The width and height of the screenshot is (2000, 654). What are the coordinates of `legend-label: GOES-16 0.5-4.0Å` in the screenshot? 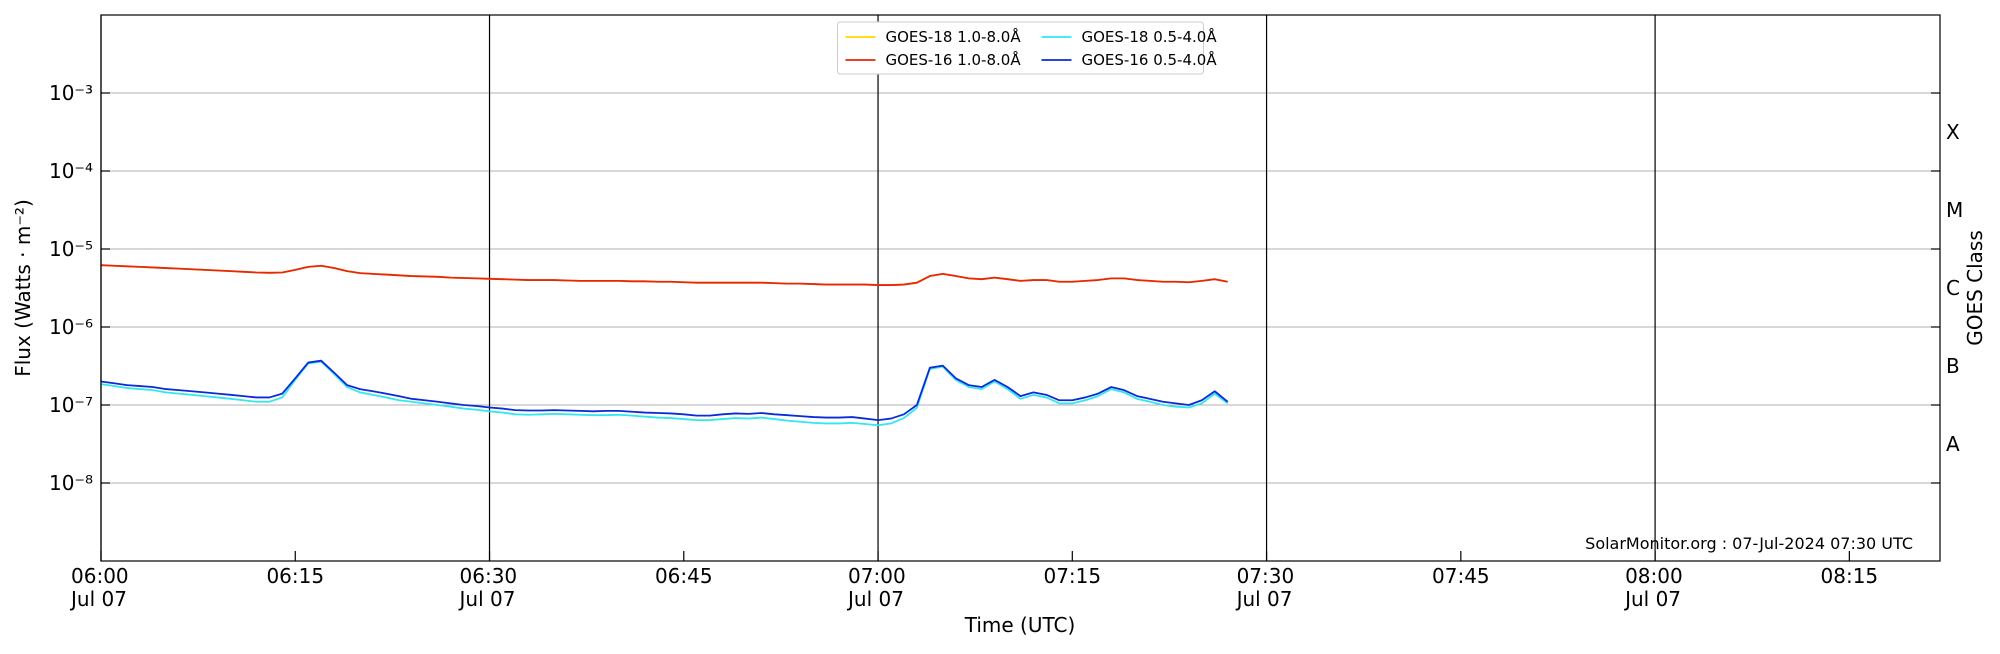 It's located at (1150, 59).